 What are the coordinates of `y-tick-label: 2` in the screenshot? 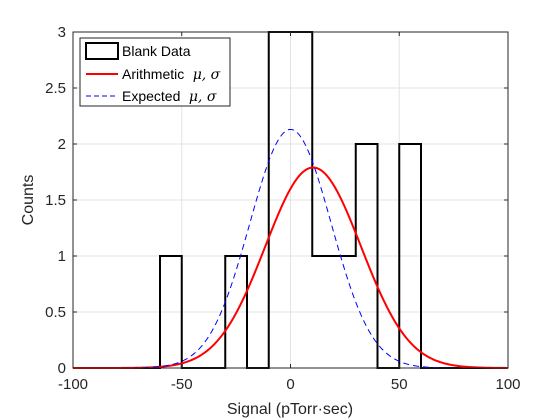 It's located at (62, 144).